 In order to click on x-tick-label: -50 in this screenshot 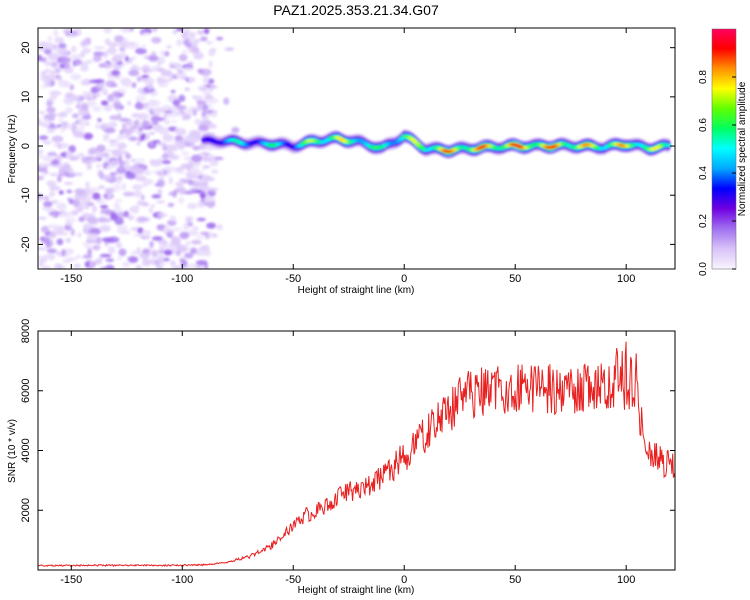, I will do `click(293, 580)`.